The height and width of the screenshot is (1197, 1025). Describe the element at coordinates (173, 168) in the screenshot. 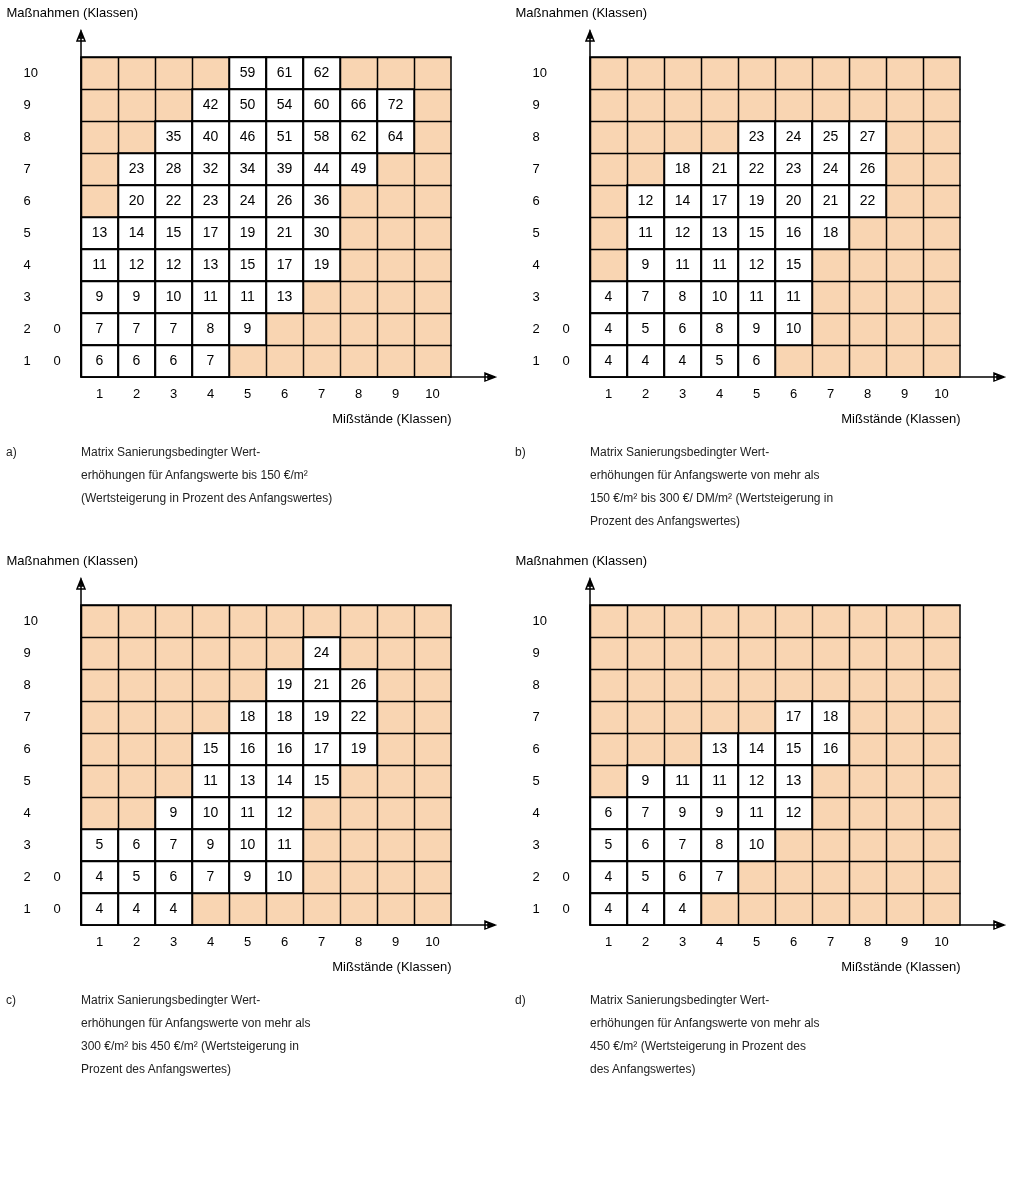

I see `data-label: 28` at that location.